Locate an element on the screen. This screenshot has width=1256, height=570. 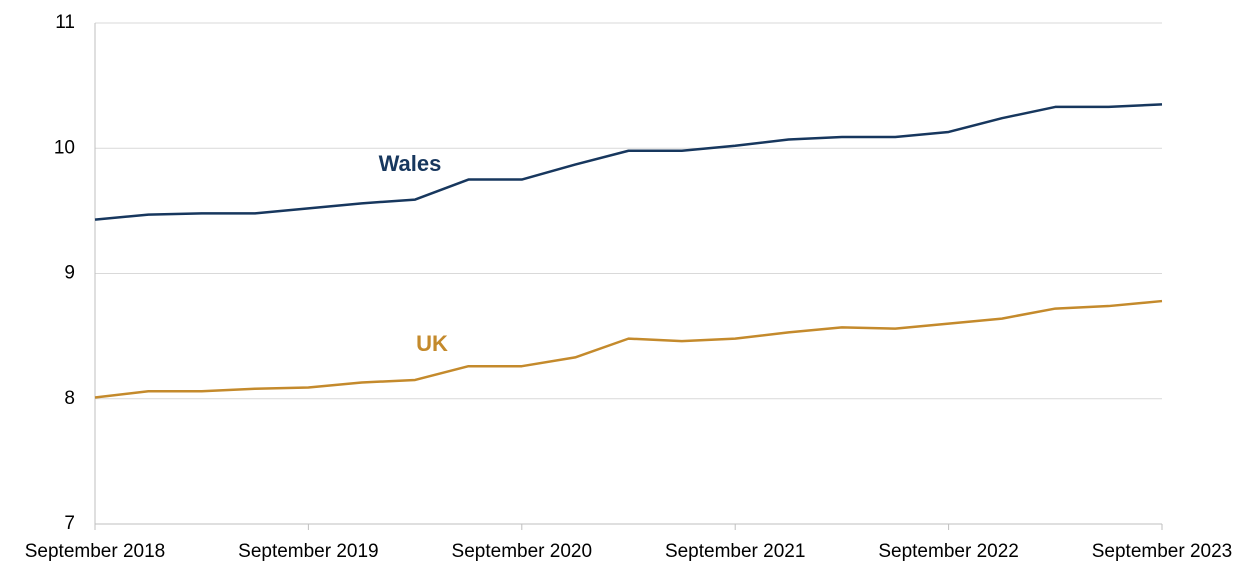
series-label: Wales is located at coordinates (410, 163).